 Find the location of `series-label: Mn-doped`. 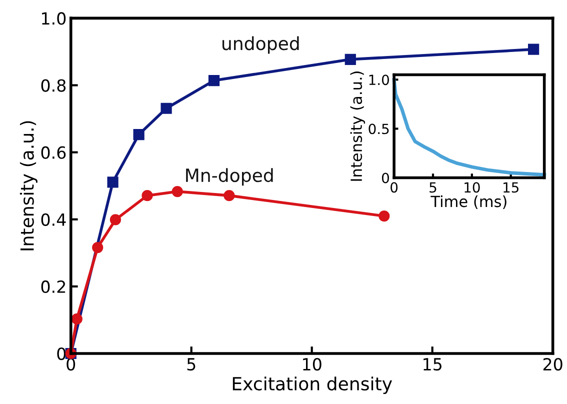

series-label: Mn-doped is located at coordinates (229, 177).